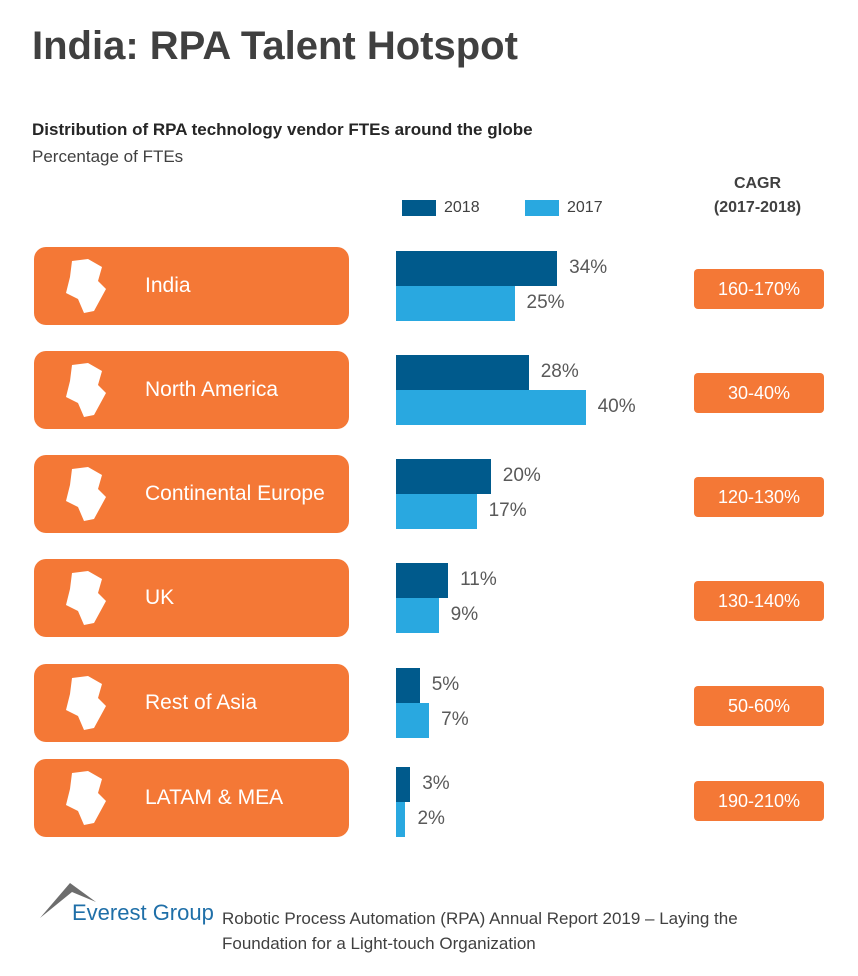 The image size is (858, 976). What do you see at coordinates (445, 684) in the screenshot?
I see `data-label-2018: 5%` at bounding box center [445, 684].